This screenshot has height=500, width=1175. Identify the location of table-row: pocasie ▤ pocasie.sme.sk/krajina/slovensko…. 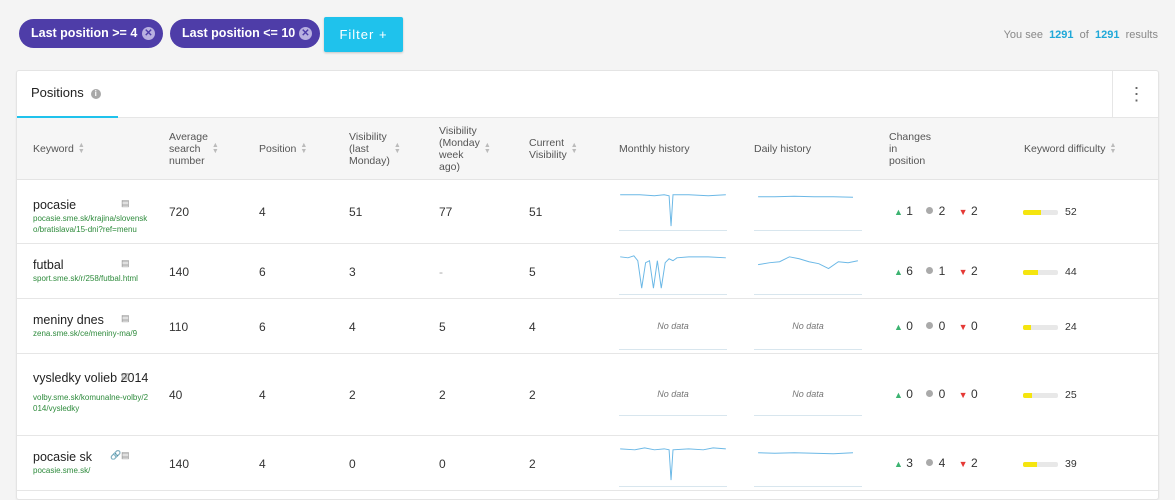
(587, 212).